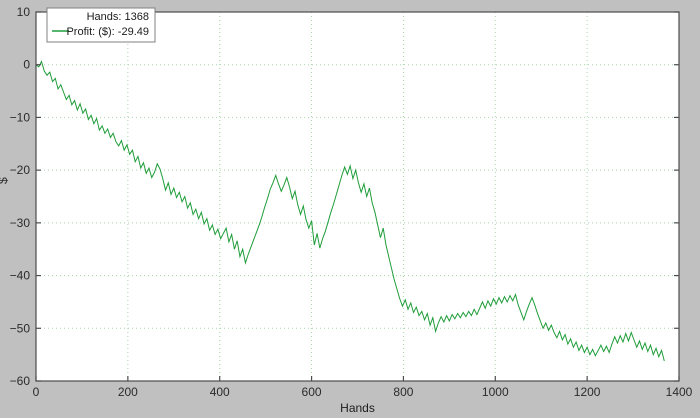 This screenshot has width=700, height=418. What do you see at coordinates (118, 17) in the screenshot?
I see `legend-label-0: Hands: 1368` at bounding box center [118, 17].